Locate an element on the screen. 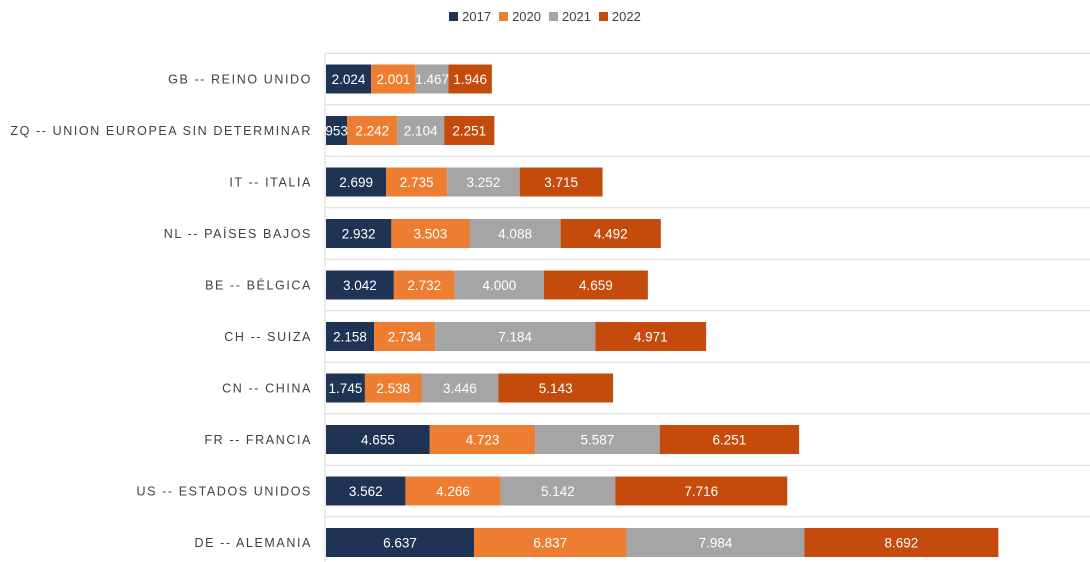 The image size is (1090, 562). legend-label: 2022 is located at coordinates (626, 16).